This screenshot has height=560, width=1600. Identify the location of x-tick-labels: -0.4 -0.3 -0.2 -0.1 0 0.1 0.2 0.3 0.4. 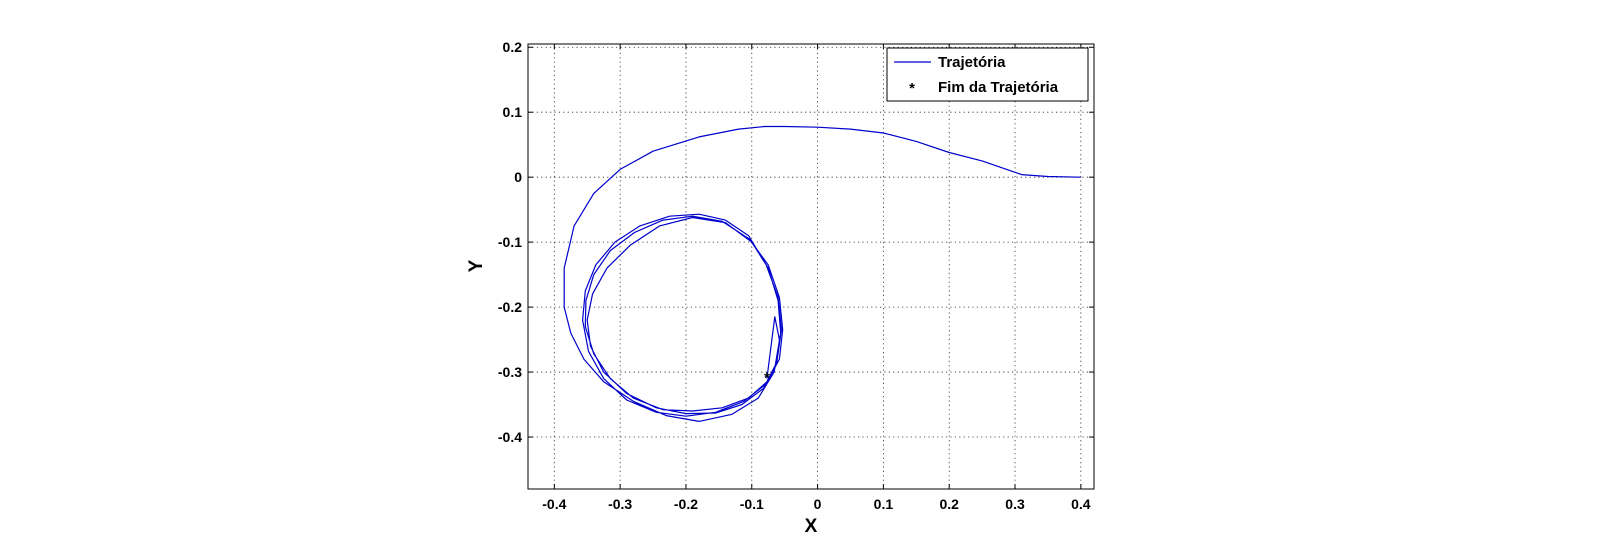
(816, 504).